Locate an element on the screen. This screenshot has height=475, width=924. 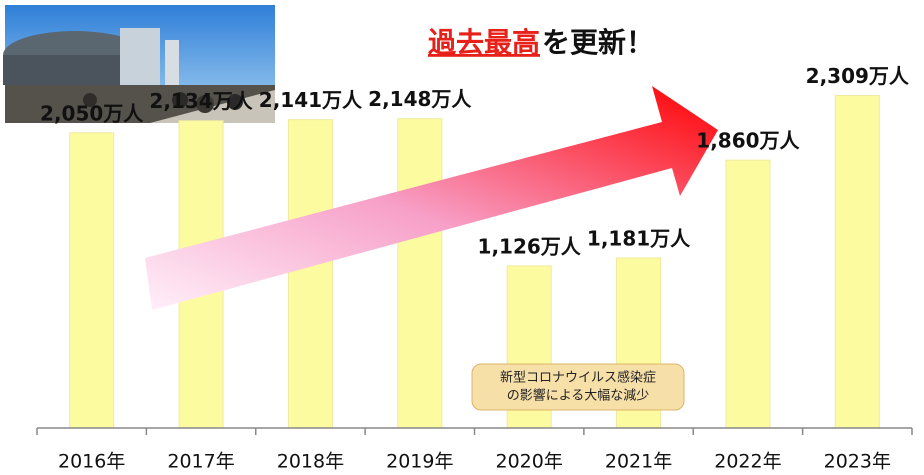
value-label: 2,148万人 is located at coordinates (420, 99).